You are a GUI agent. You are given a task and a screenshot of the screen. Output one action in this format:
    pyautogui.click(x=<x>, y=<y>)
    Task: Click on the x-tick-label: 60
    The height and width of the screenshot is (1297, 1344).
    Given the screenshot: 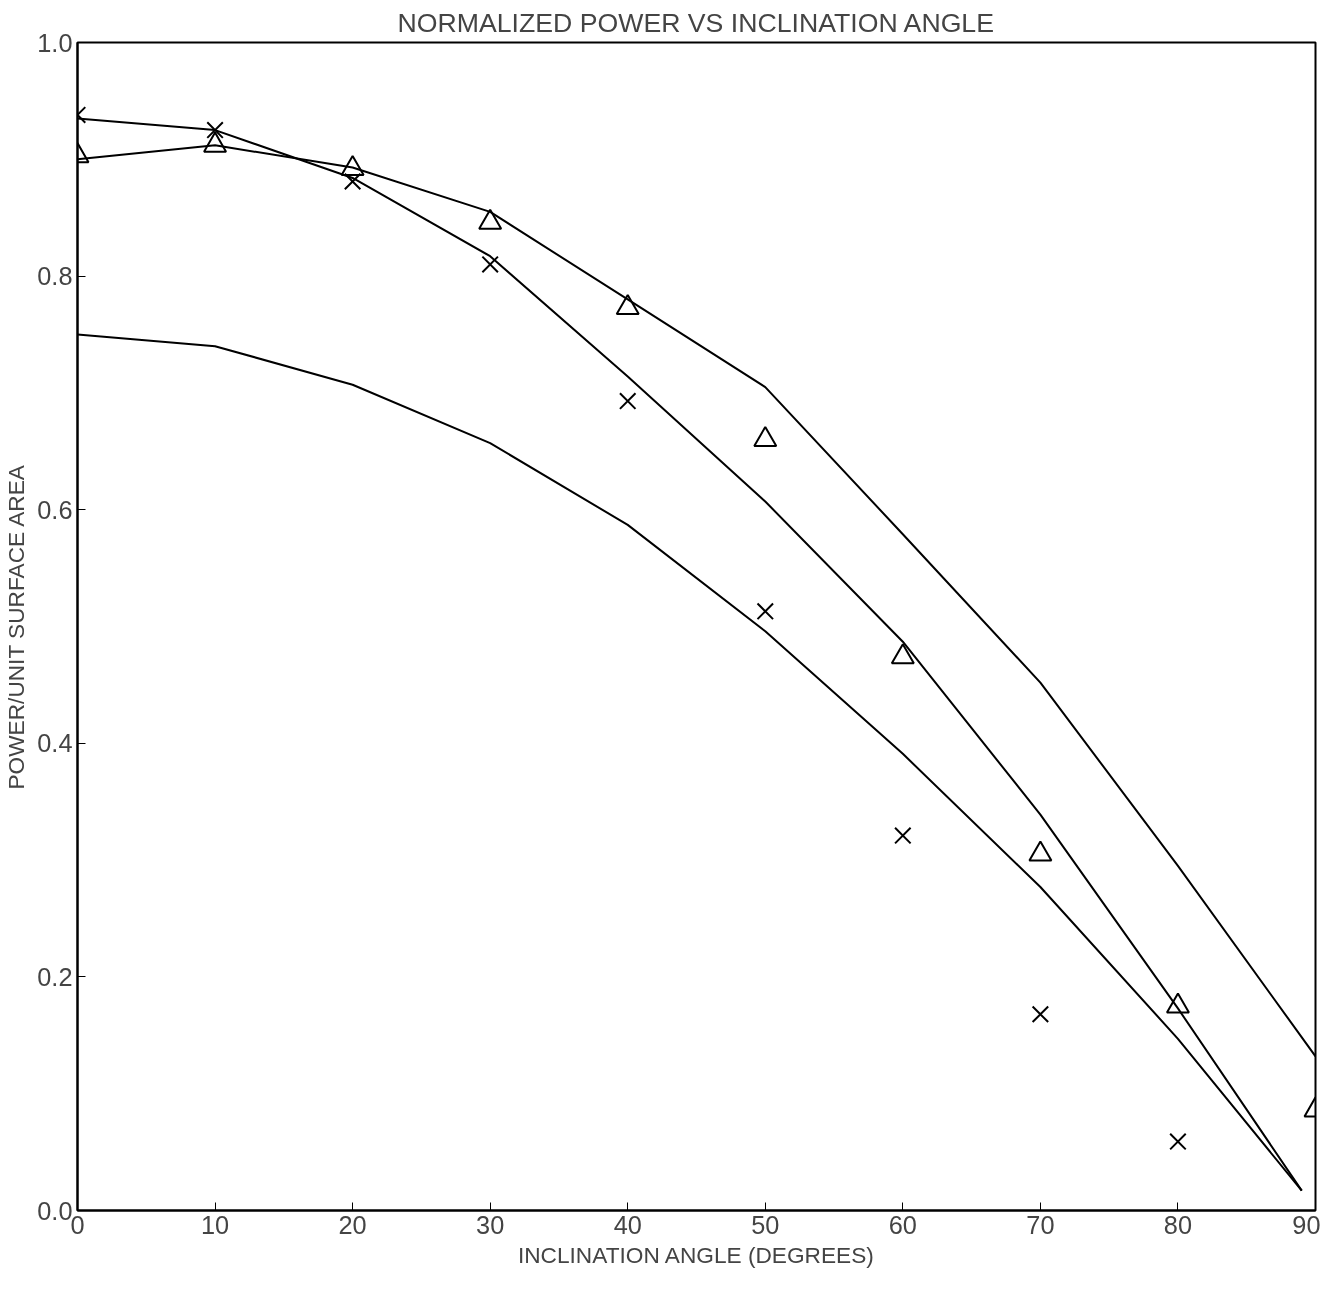 What is the action you would take?
    pyautogui.click(x=902, y=1224)
    